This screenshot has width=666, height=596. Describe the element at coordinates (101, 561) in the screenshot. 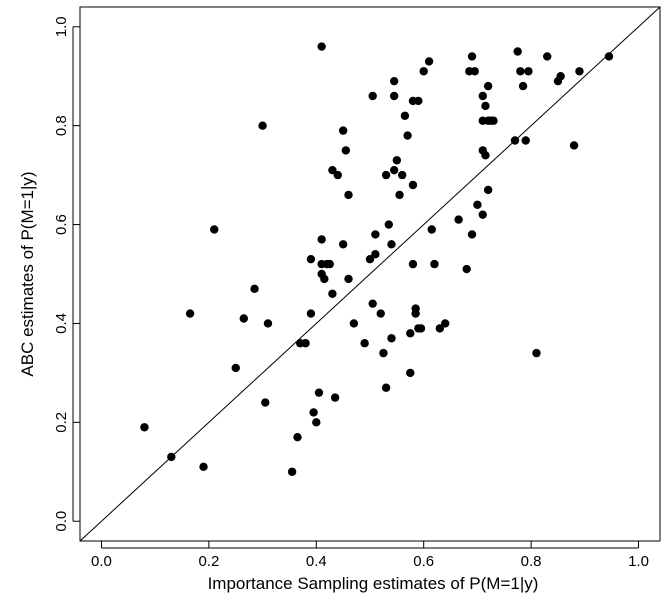

I see `x-tick-label: 0.0` at that location.